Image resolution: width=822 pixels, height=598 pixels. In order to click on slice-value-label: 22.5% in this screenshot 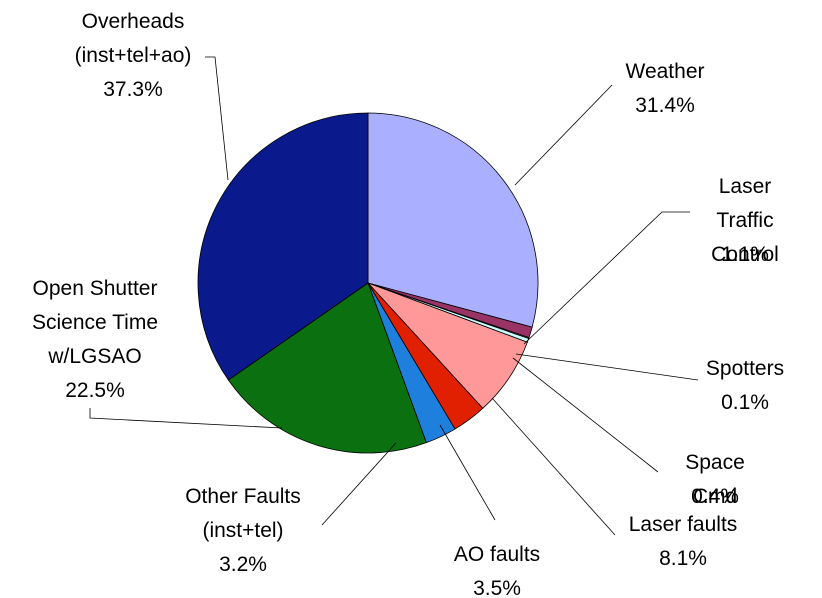, I will do `click(95, 390)`.